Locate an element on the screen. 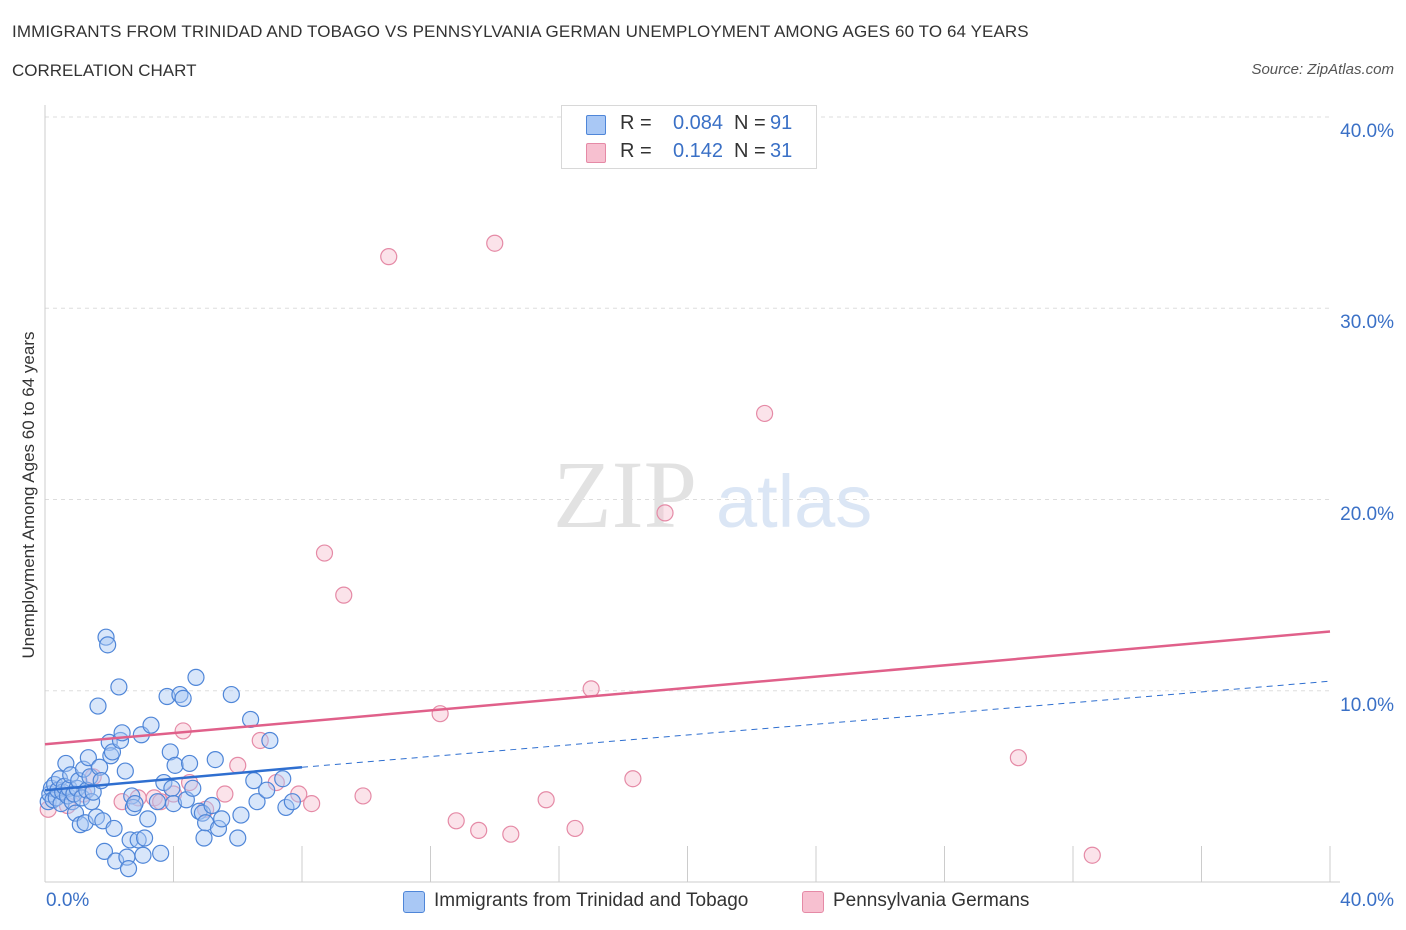  series-trinidad-tobago is located at coordinates (170, 753).